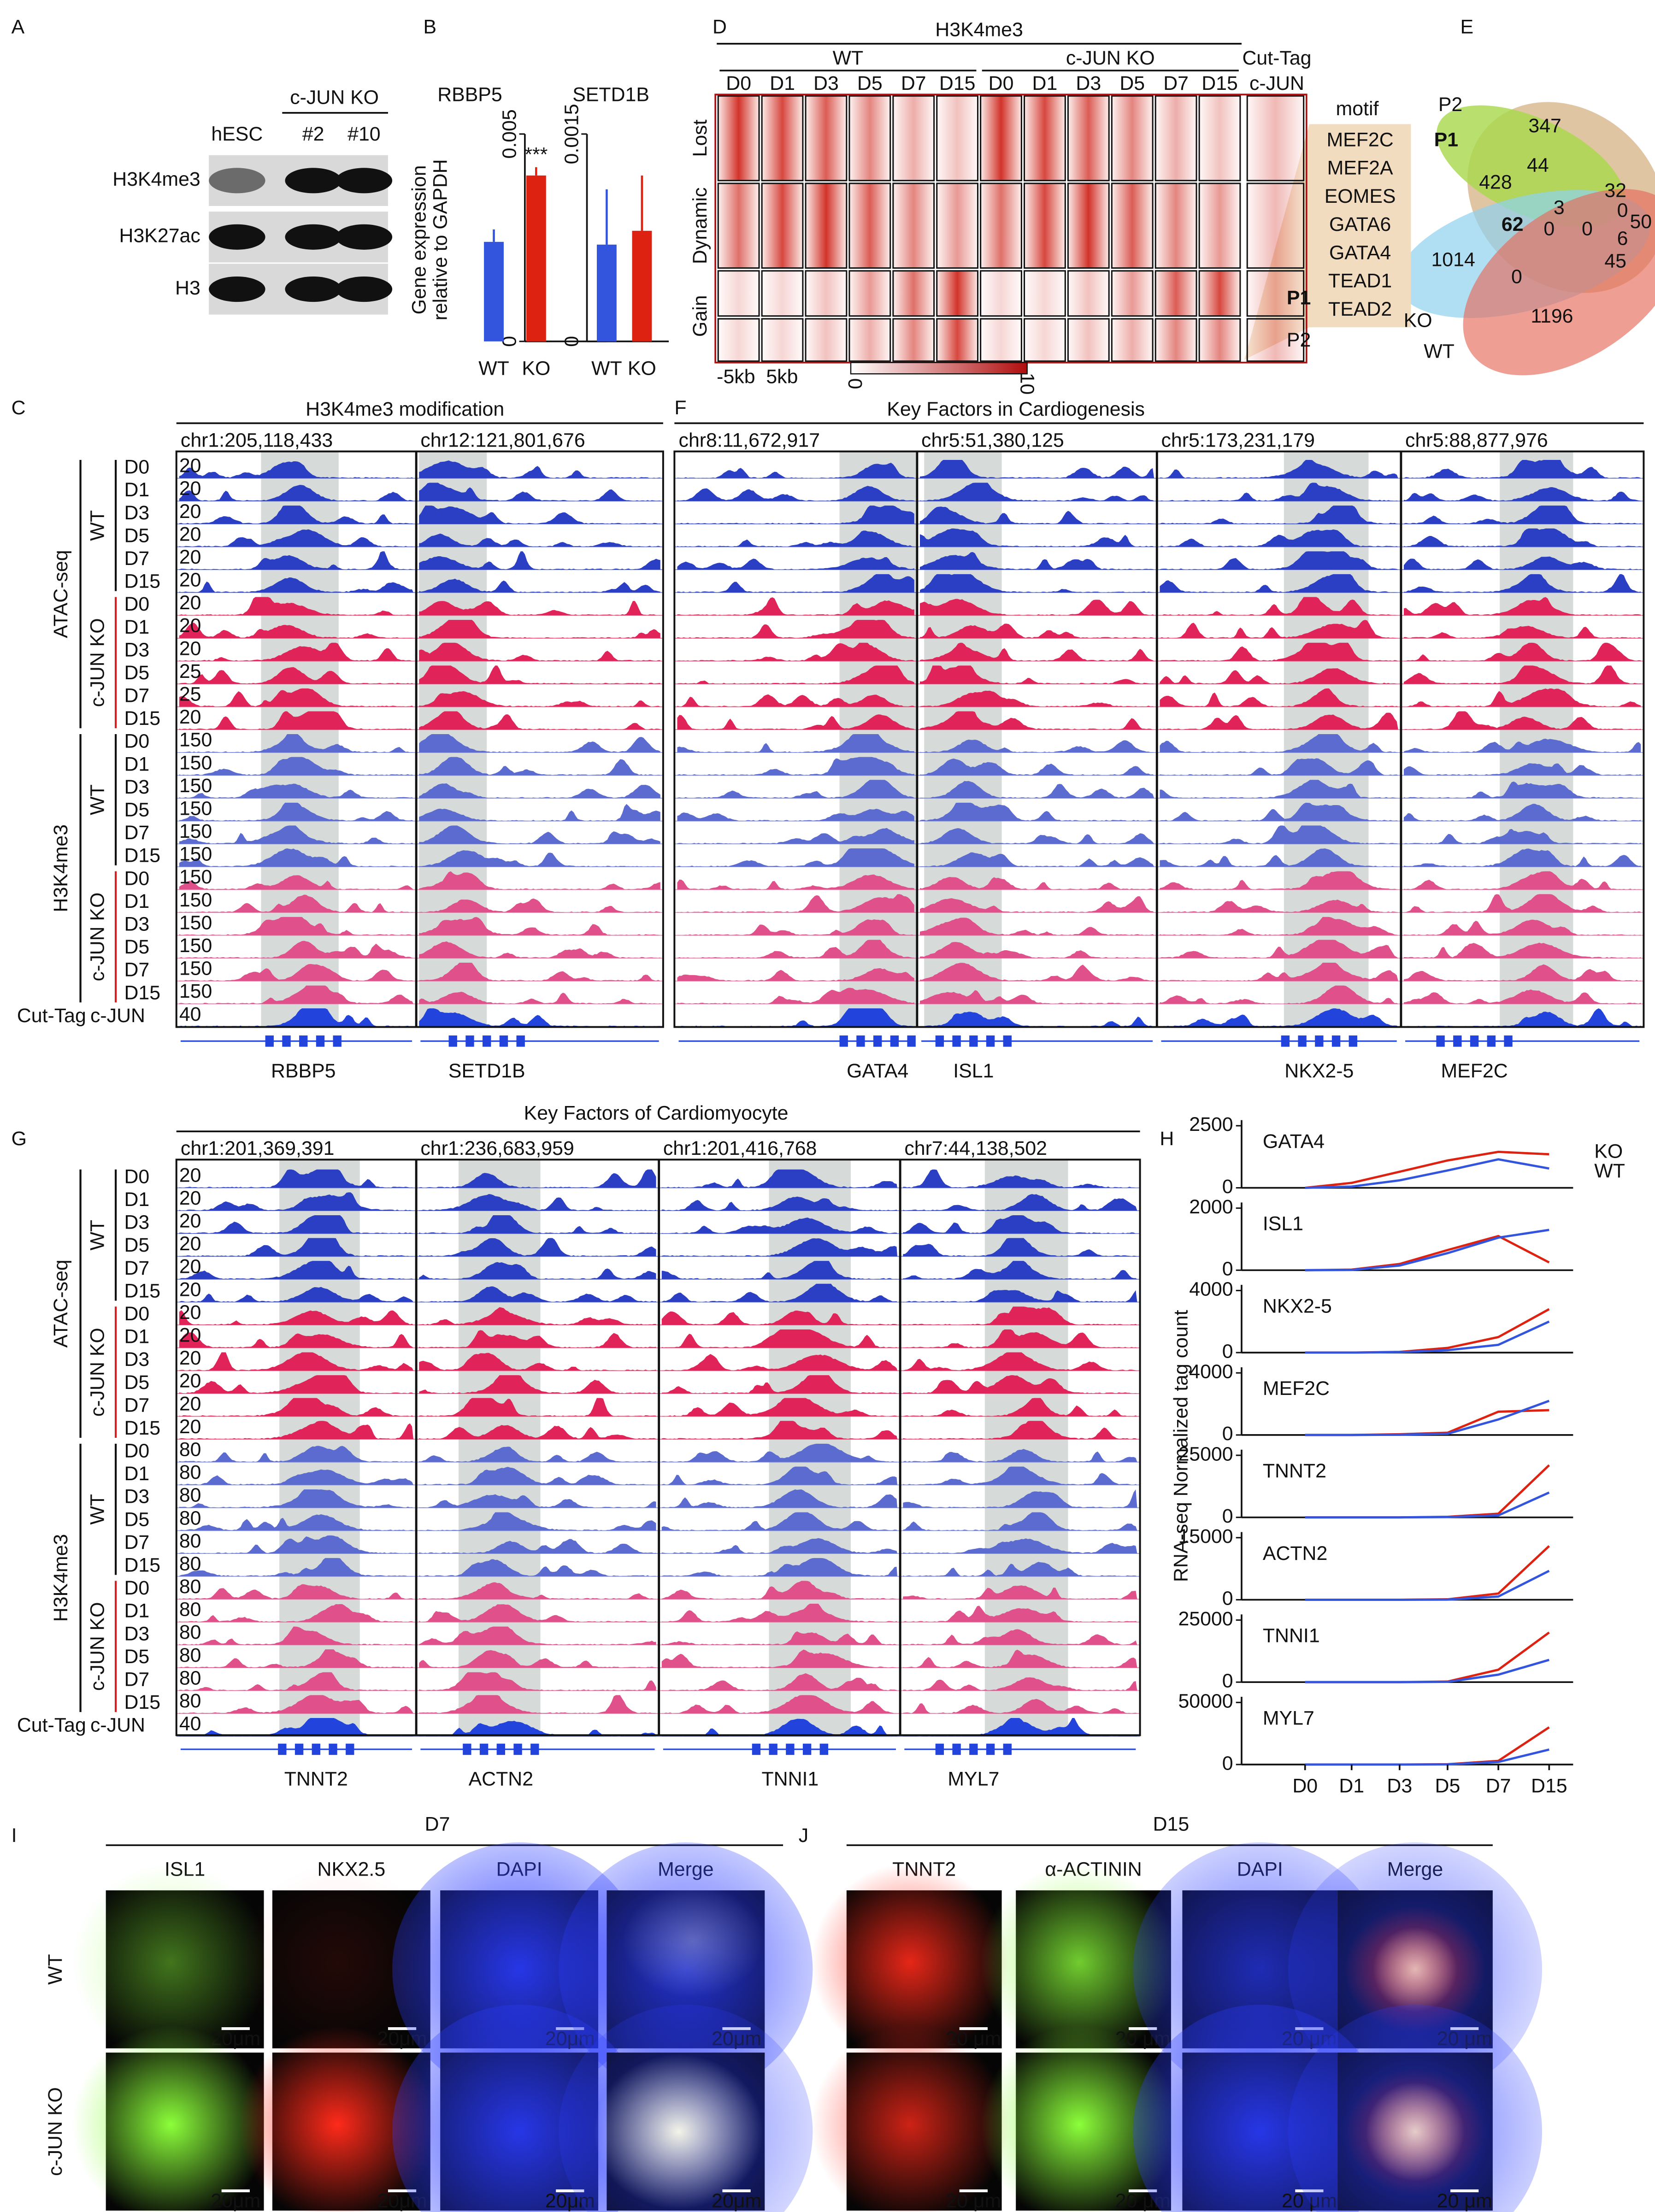 The image size is (1655, 2212). What do you see at coordinates (1027, 384) in the screenshot?
I see `colorbar-tick-label: 10` at bounding box center [1027, 384].